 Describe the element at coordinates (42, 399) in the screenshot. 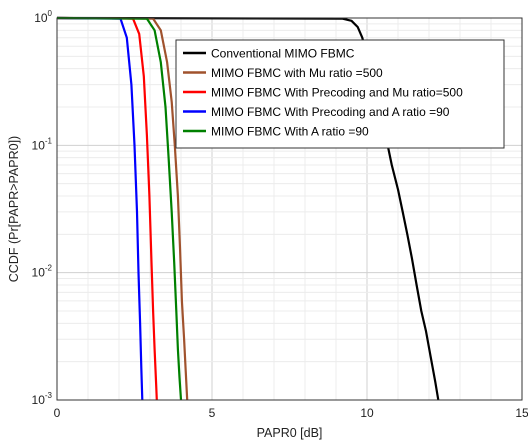

I see `y-tick-label: 10⁻³` at that location.